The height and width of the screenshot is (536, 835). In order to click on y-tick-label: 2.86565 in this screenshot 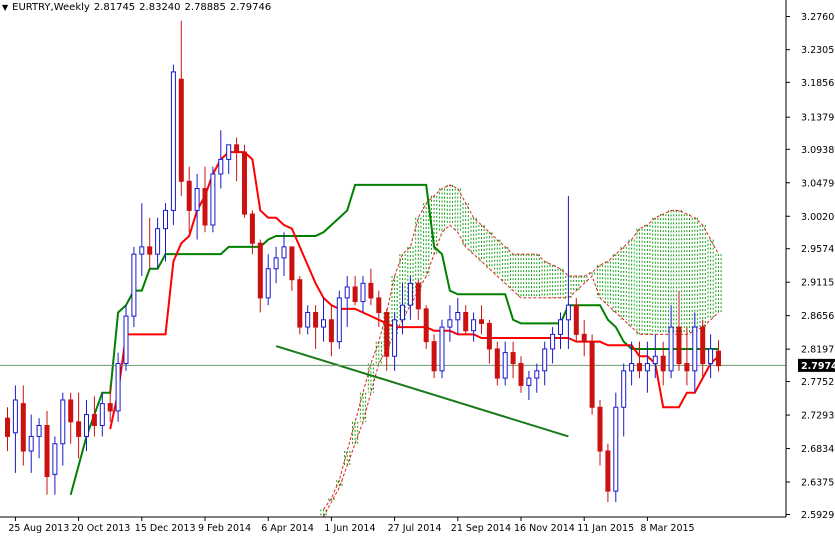, I will do `click(818, 316)`.